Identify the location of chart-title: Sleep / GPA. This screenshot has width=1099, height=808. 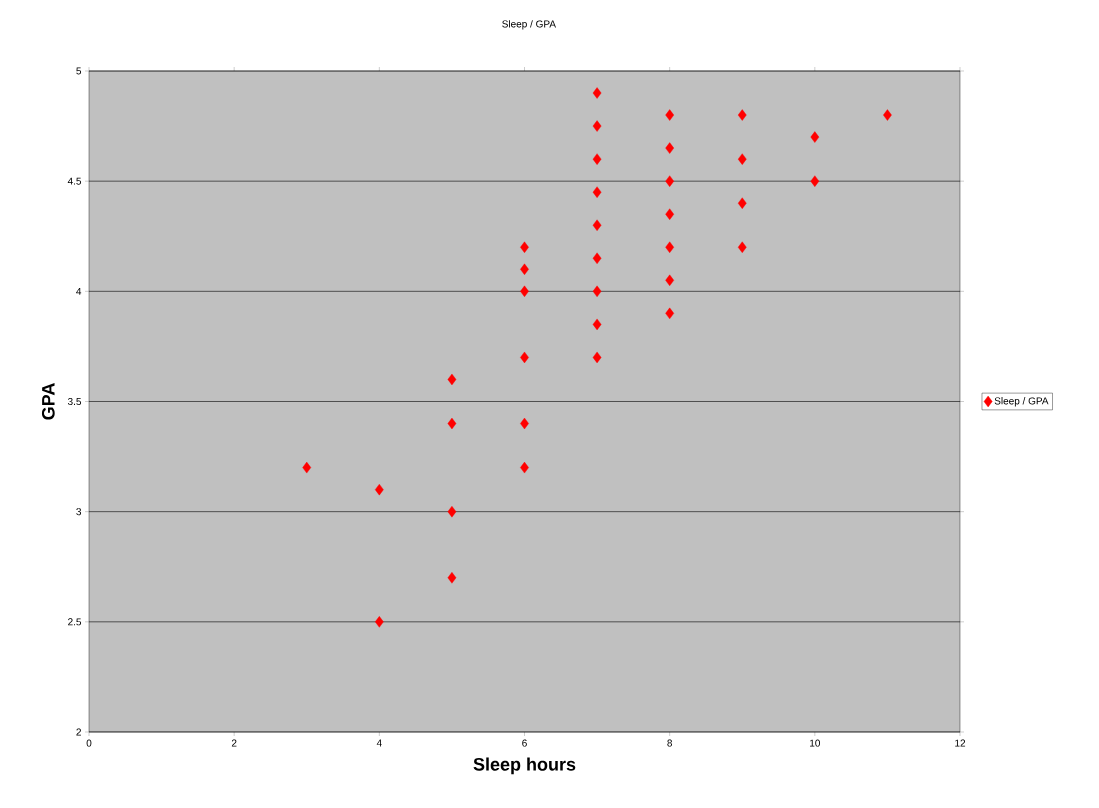
(529, 25).